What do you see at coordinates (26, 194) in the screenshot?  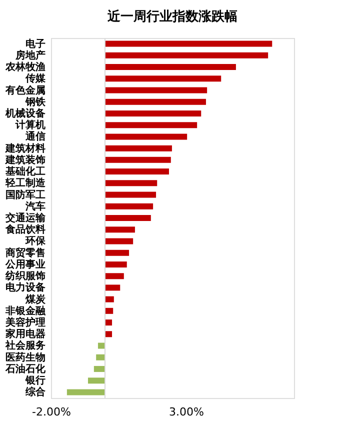 I see `y-tick-label: 国防军工` at bounding box center [26, 194].